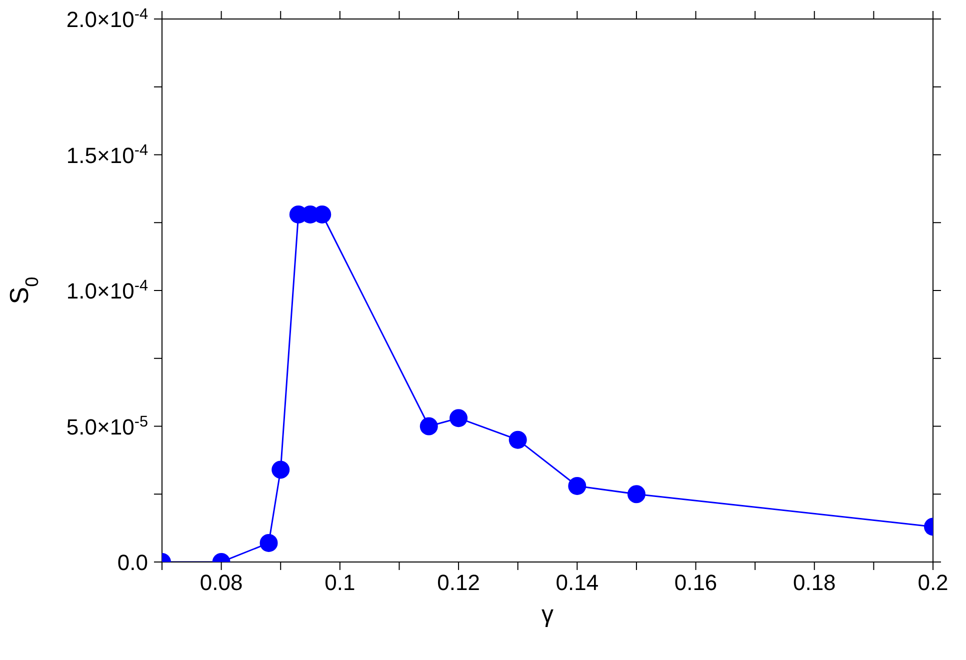 This screenshot has height=660, width=966. I want to click on y-tick-label: 1.0×10$^{-4}$, so click(107, 290).